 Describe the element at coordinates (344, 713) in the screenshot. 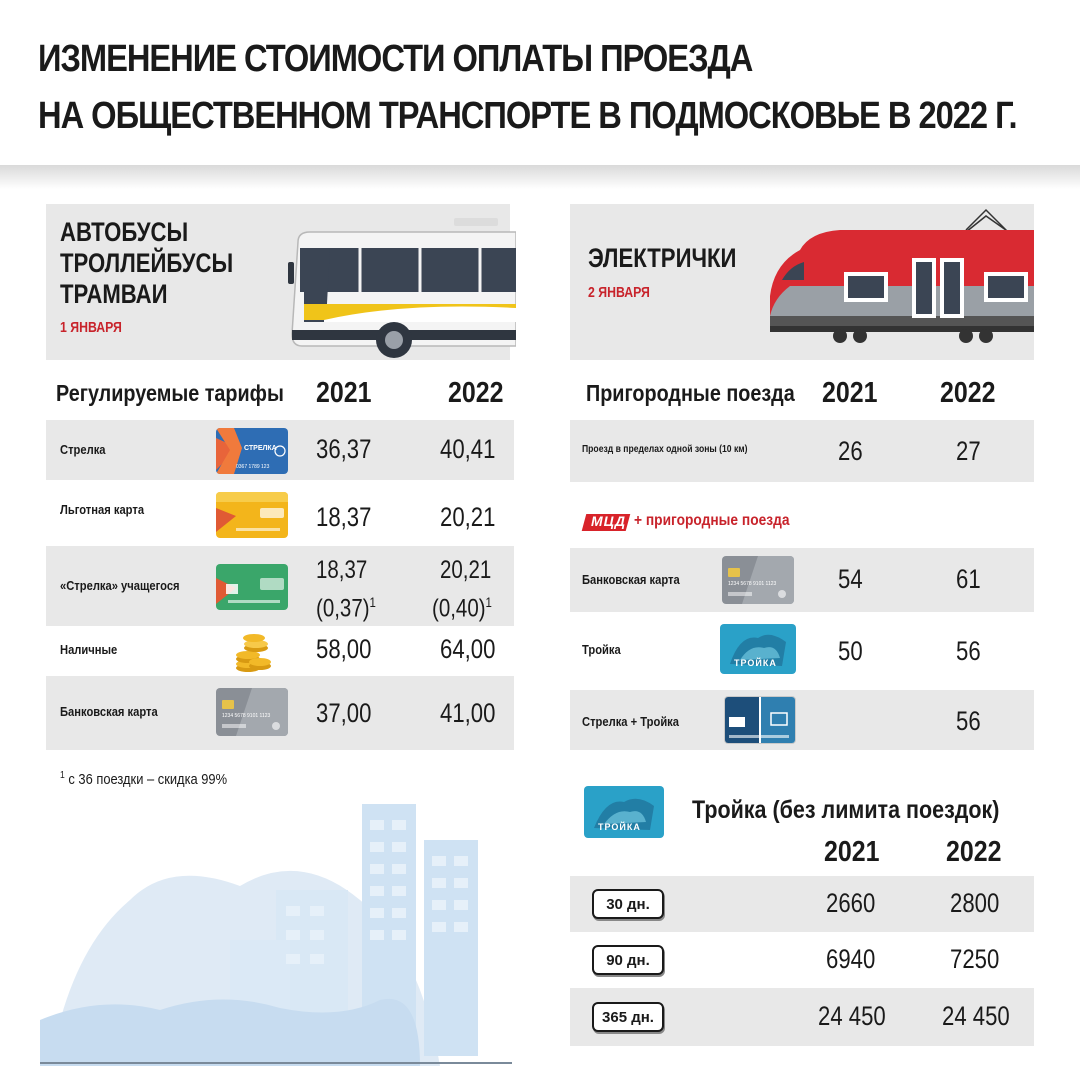

I see `fare-2021: 37,00` at that location.